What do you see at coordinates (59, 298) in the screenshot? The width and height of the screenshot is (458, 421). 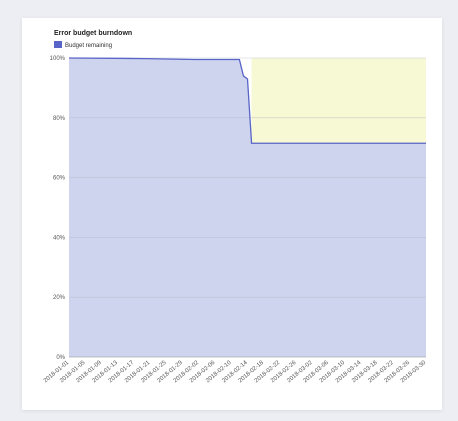 I see `y-tick-label: 20%` at bounding box center [59, 298].